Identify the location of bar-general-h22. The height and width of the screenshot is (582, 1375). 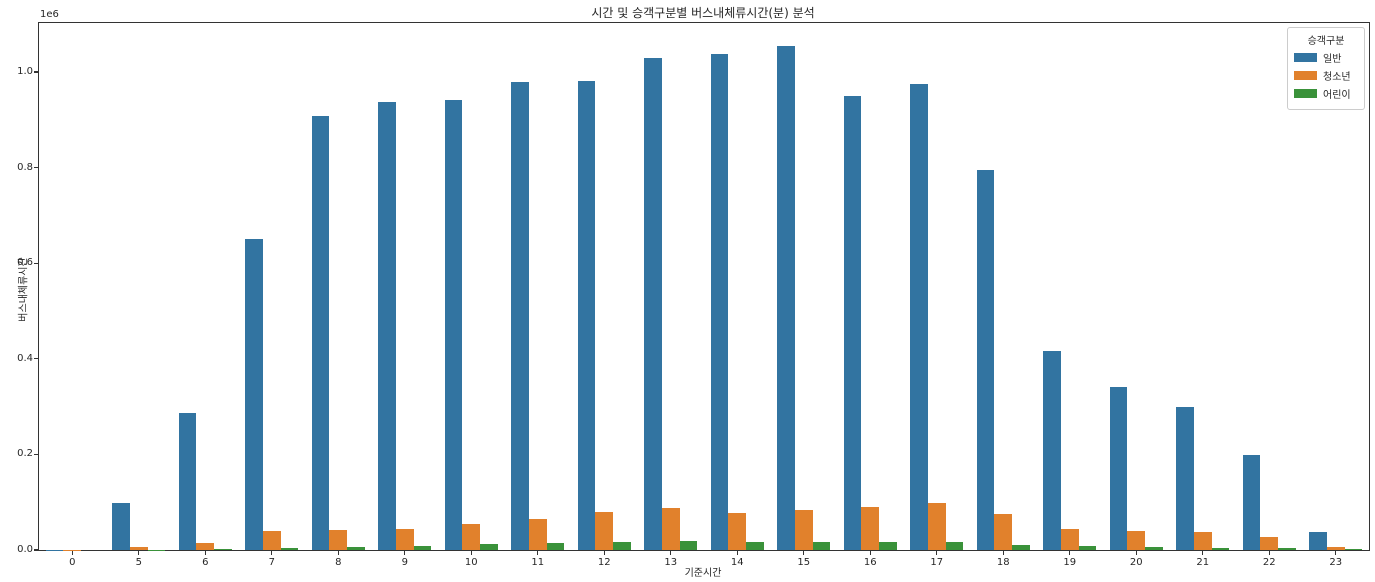
(1251, 502).